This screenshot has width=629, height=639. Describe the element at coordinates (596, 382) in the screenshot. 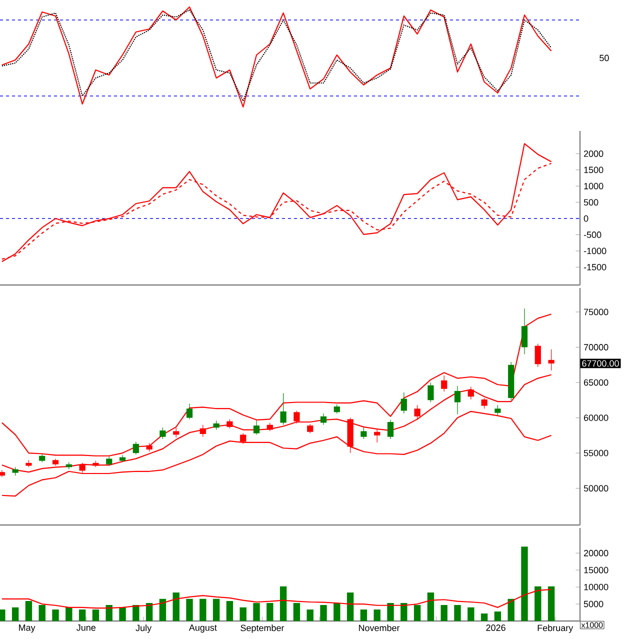

I see `y-tick-label: 65000` at that location.